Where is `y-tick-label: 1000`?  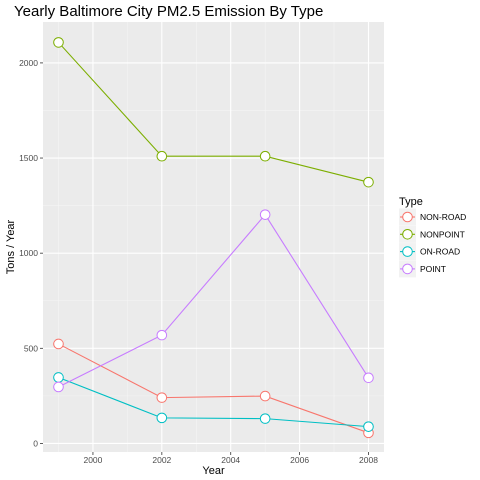 y-tick-label: 1000 is located at coordinates (28, 253).